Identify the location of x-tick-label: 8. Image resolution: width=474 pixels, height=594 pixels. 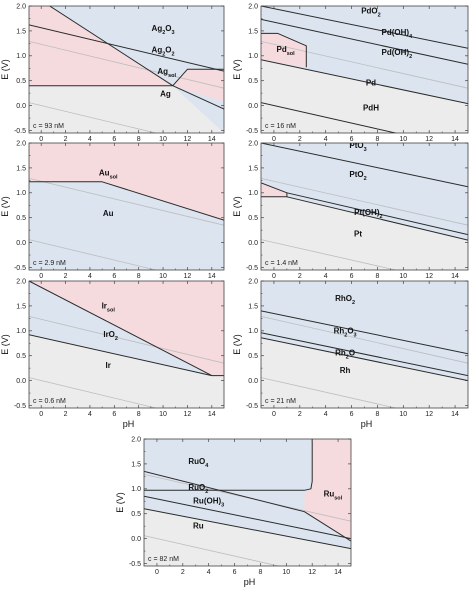
(377, 414).